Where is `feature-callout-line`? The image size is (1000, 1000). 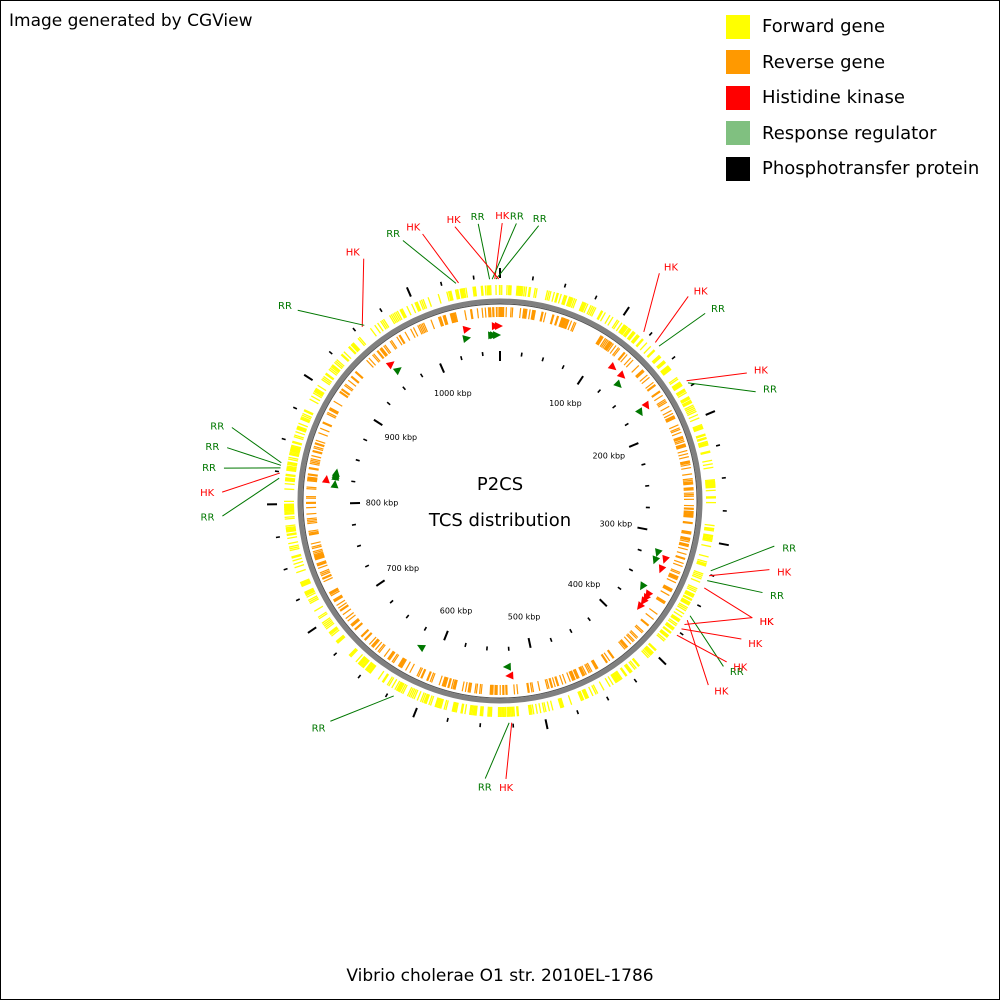
feature-callout-line is located at coordinates (742, 558).